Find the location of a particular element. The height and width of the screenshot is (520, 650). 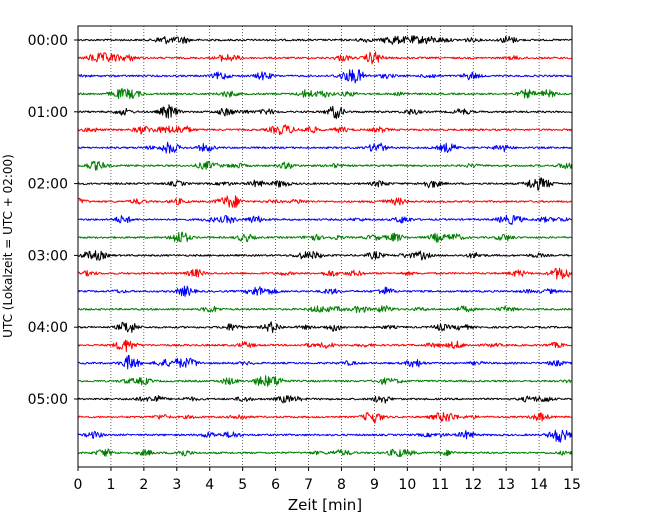

x-axis-label: Zeit [min] is located at coordinates (325, 505).